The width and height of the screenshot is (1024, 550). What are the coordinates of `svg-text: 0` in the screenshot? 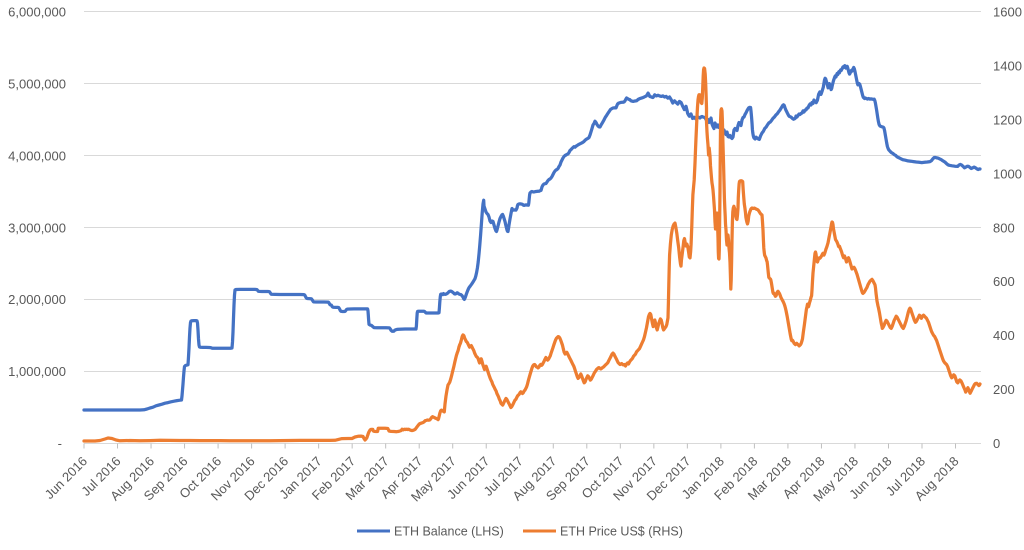 It's located at (996, 443).